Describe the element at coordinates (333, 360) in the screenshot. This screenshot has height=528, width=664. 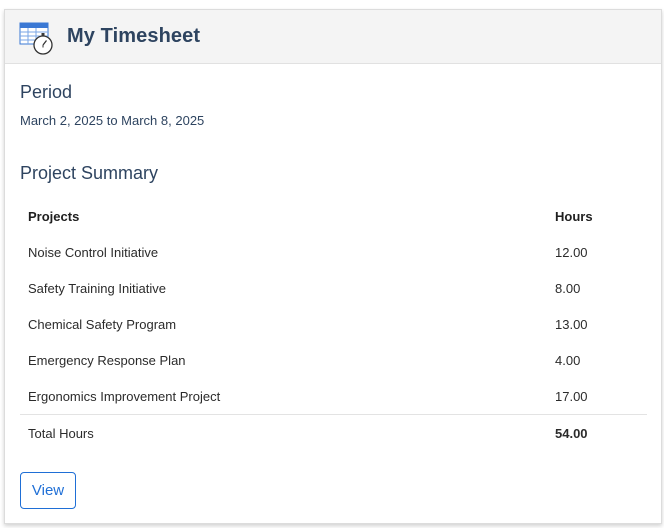
I see `table-row: Emergency Response Plan 4.00` at that location.